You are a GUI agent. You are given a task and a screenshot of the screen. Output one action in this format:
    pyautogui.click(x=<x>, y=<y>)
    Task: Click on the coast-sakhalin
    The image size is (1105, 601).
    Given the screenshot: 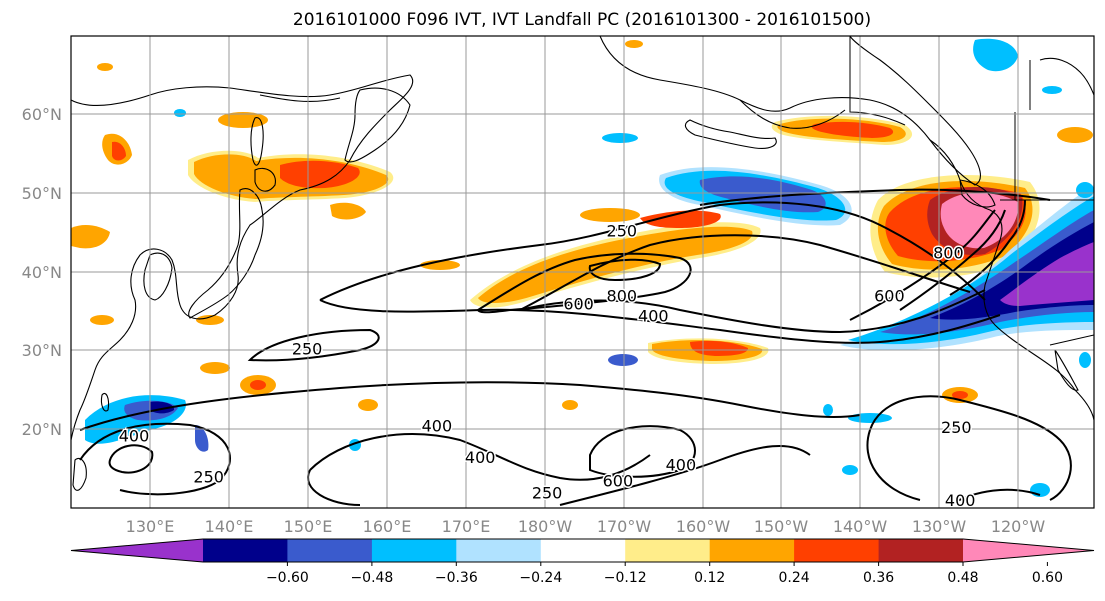 What is the action you would take?
    pyautogui.click(x=257, y=141)
    